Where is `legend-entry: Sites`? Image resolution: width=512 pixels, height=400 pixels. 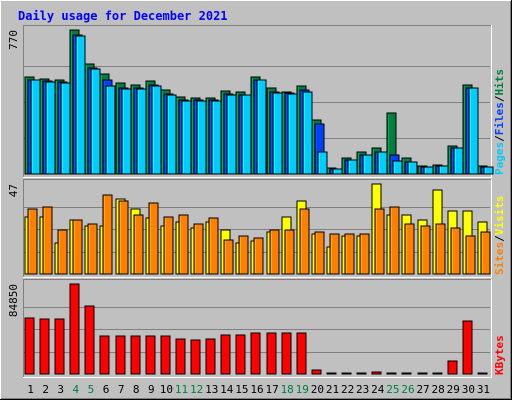 legend-entry: Sites is located at coordinates (499, 258).